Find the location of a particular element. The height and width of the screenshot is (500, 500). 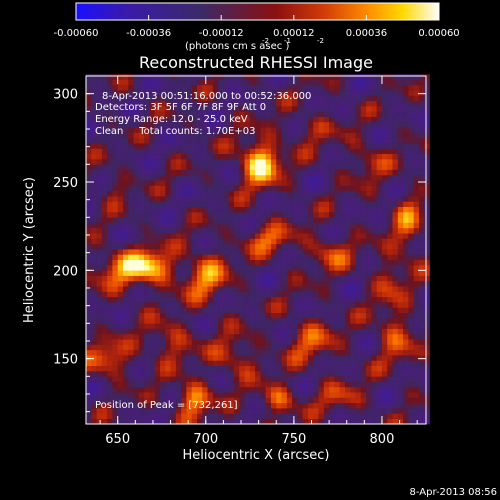

x-tick-label: 800 is located at coordinates (382, 439).